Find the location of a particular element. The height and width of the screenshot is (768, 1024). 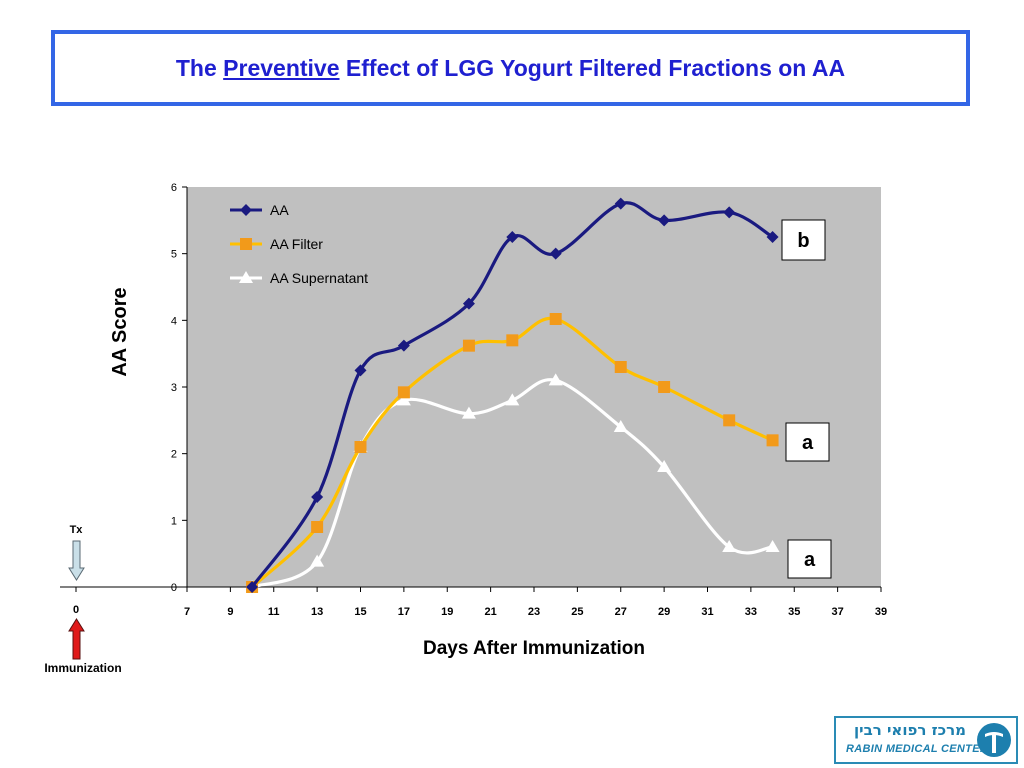

x-tick-label: 11 is located at coordinates (274, 612).